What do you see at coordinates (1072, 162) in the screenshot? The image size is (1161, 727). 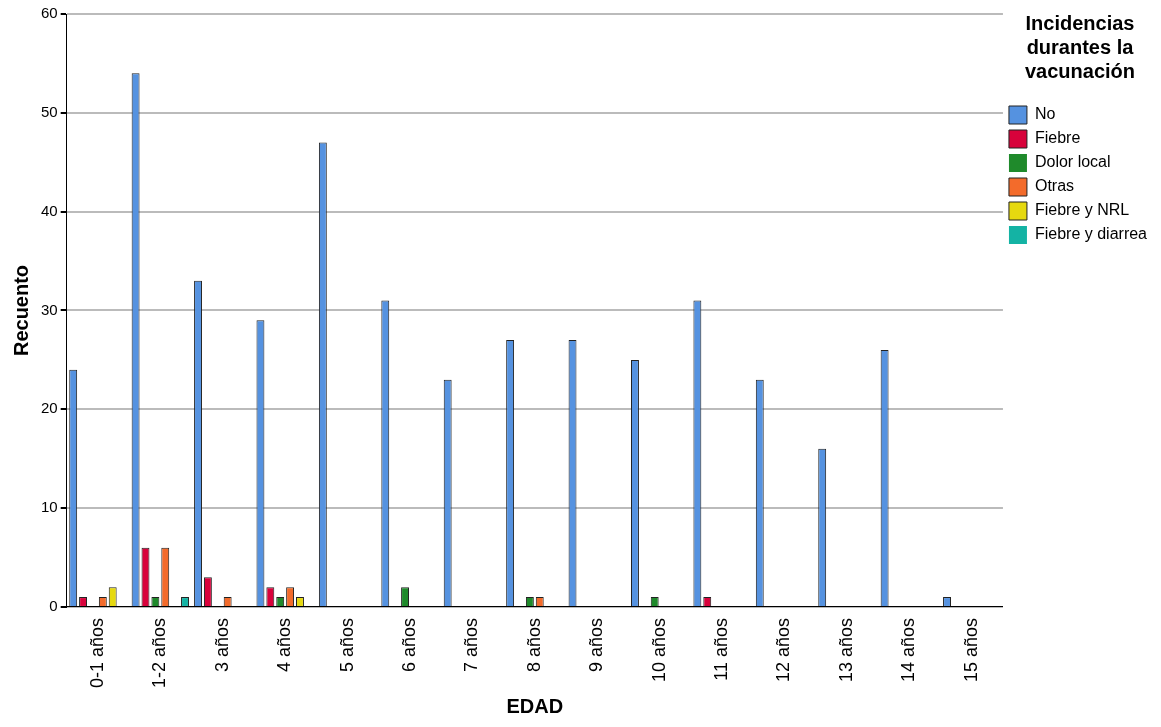 I see `legend-label: Dolor local` at bounding box center [1072, 162].